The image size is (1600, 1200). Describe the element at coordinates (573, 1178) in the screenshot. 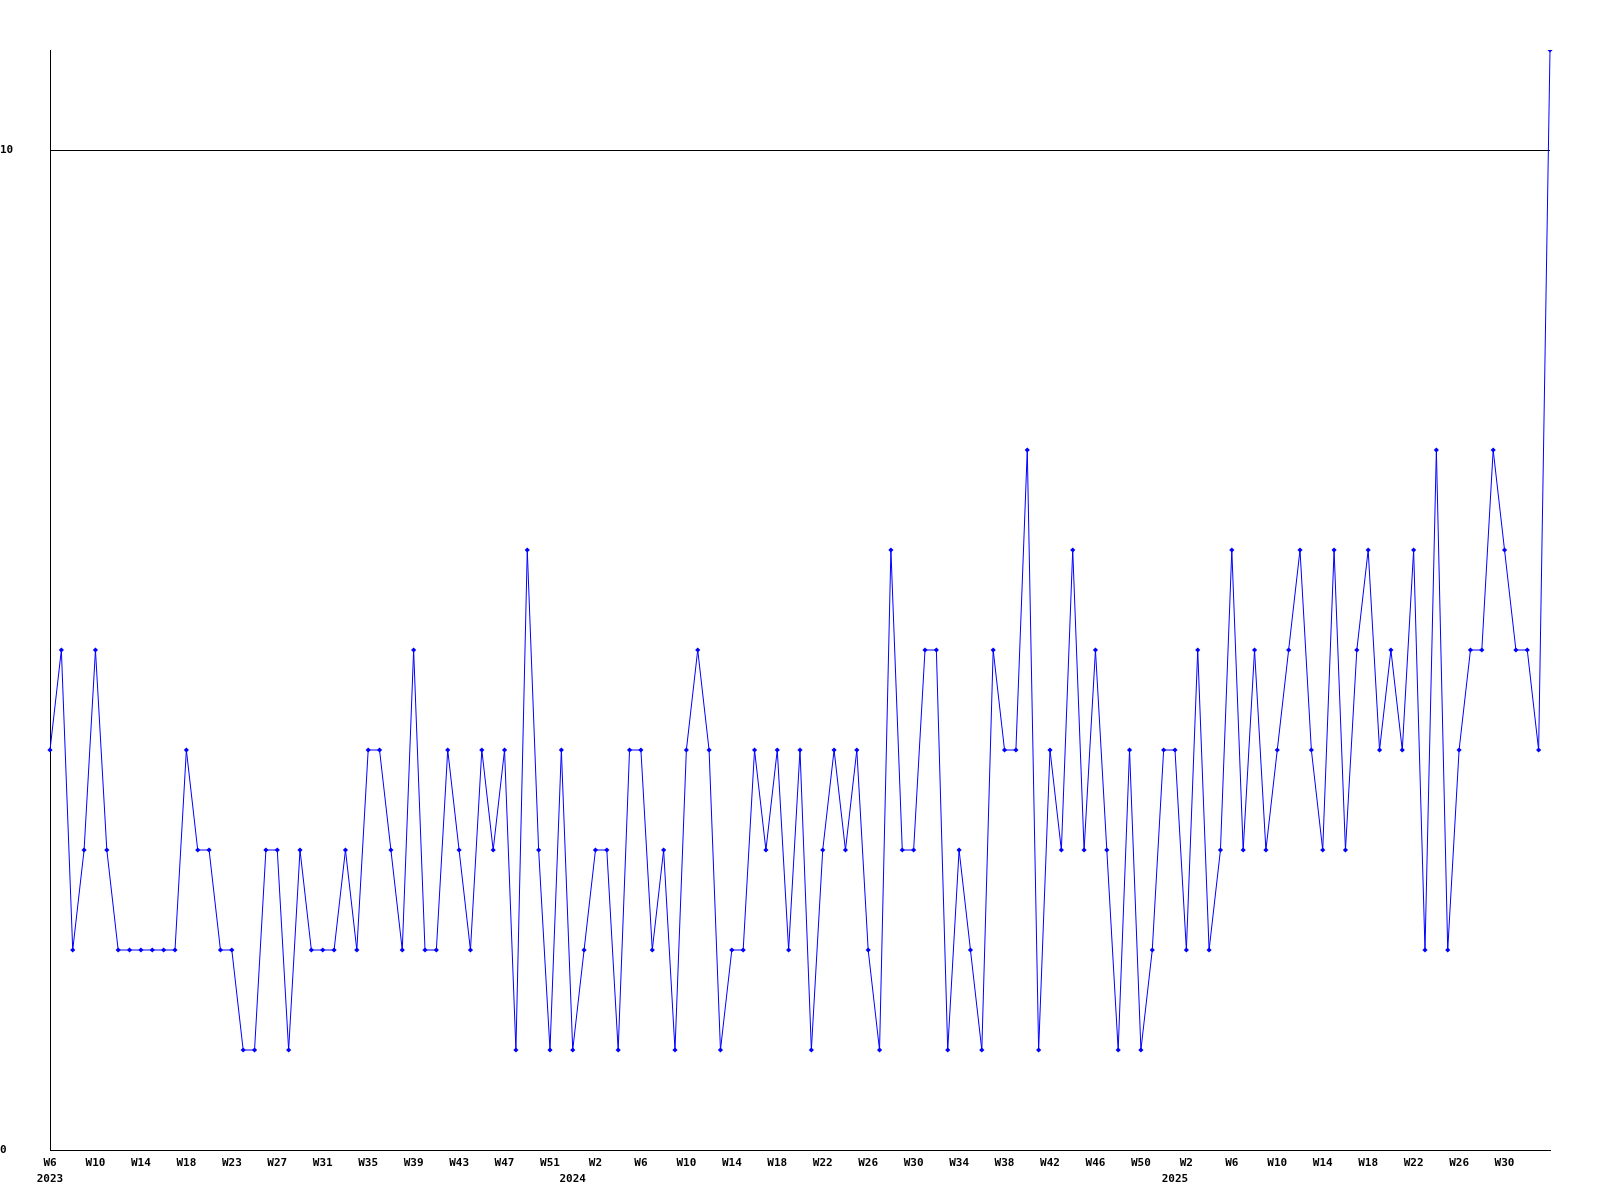

I see `x-tick-label: 2024` at that location.